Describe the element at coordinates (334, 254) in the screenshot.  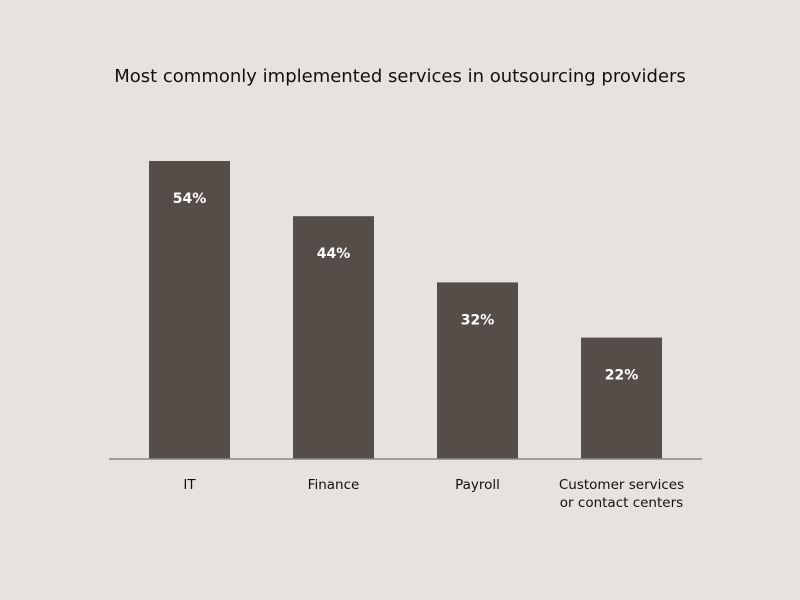
I see `data-label: 44%` at that location.